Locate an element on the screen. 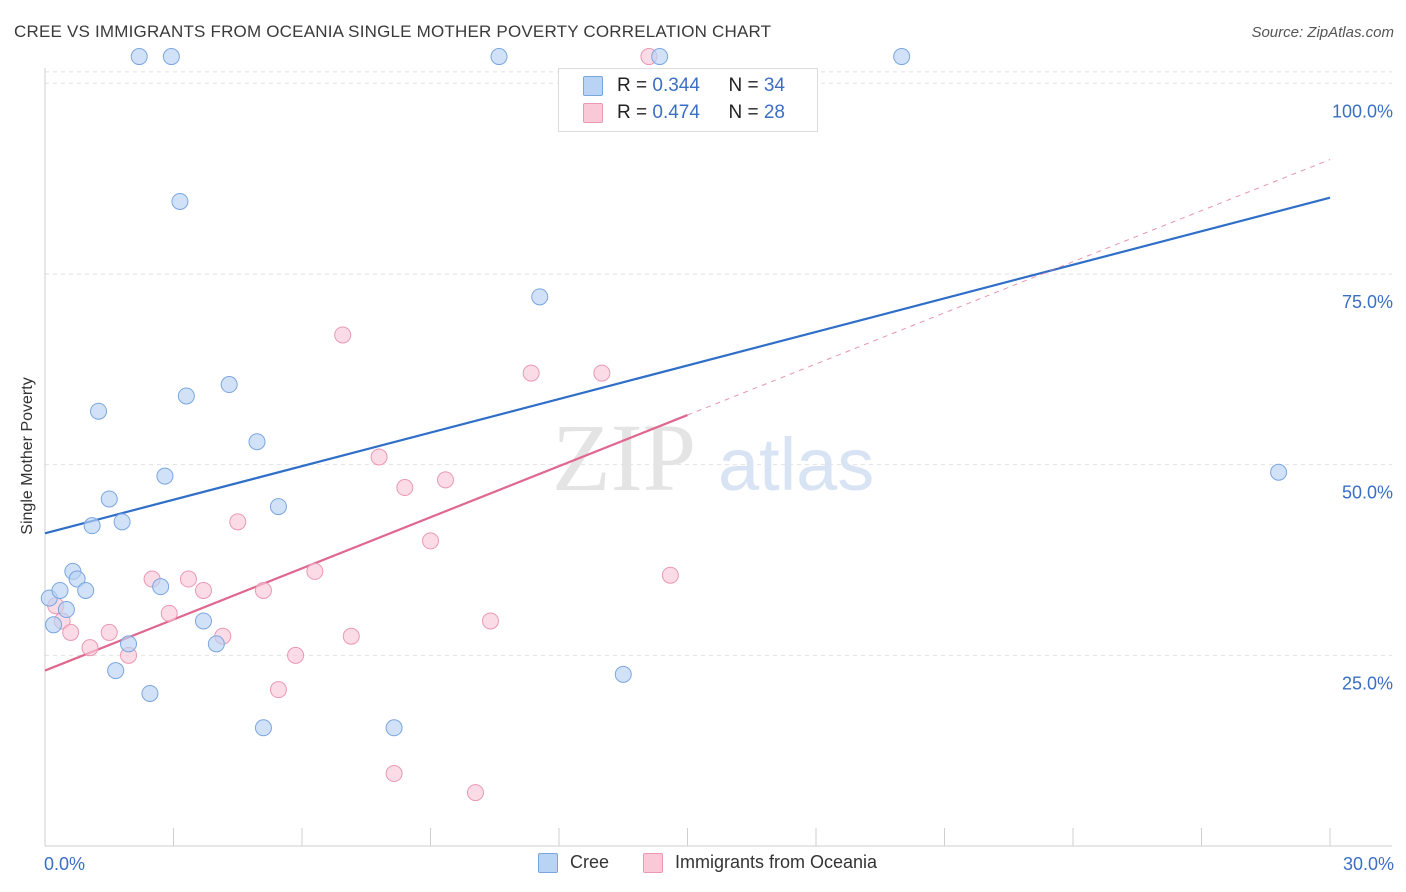 The width and height of the screenshot is (1406, 892). stats-row-cree: R = 0.344 N = 34 is located at coordinates (684, 86).